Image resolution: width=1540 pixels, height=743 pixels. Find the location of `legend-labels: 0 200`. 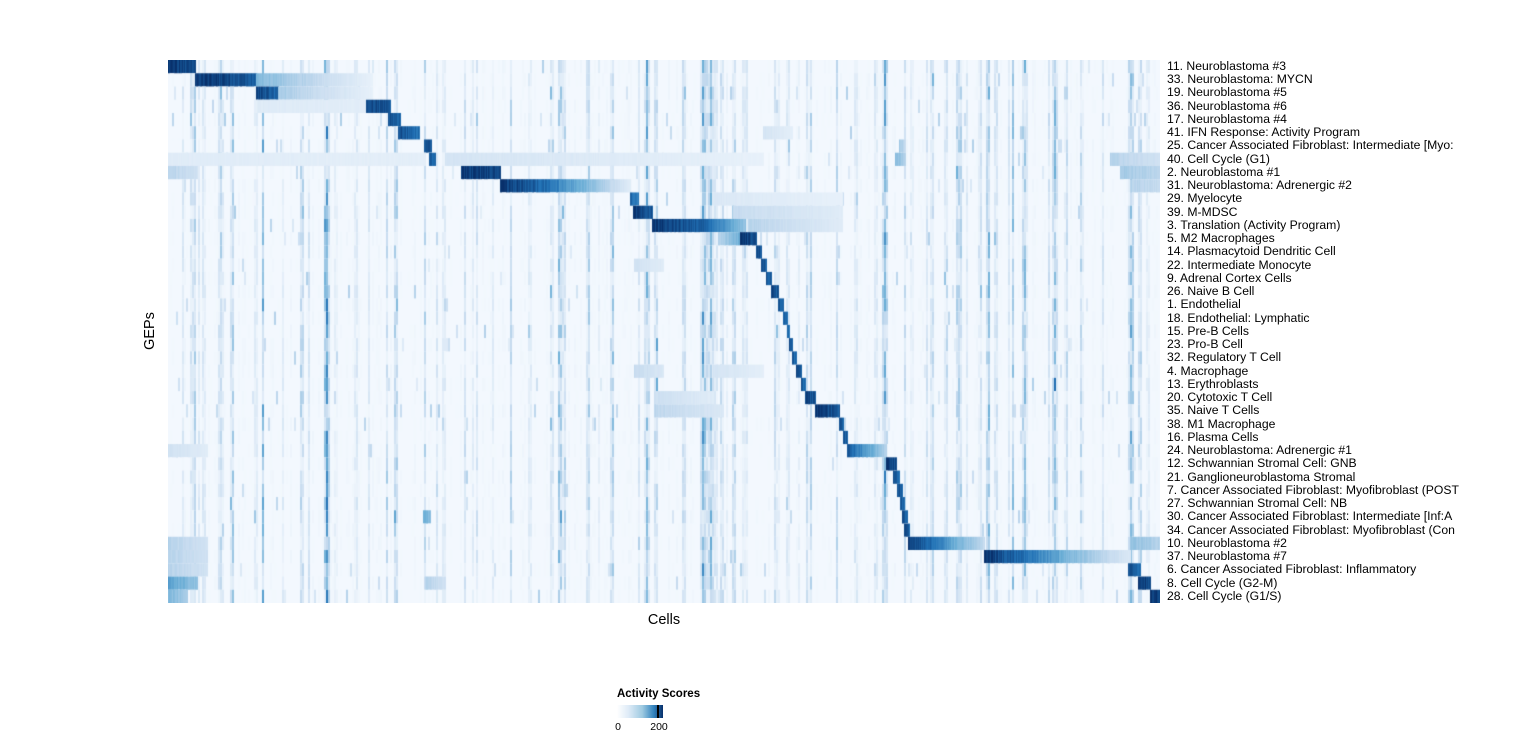

legend-labels: 0 200 is located at coordinates (656, 727).